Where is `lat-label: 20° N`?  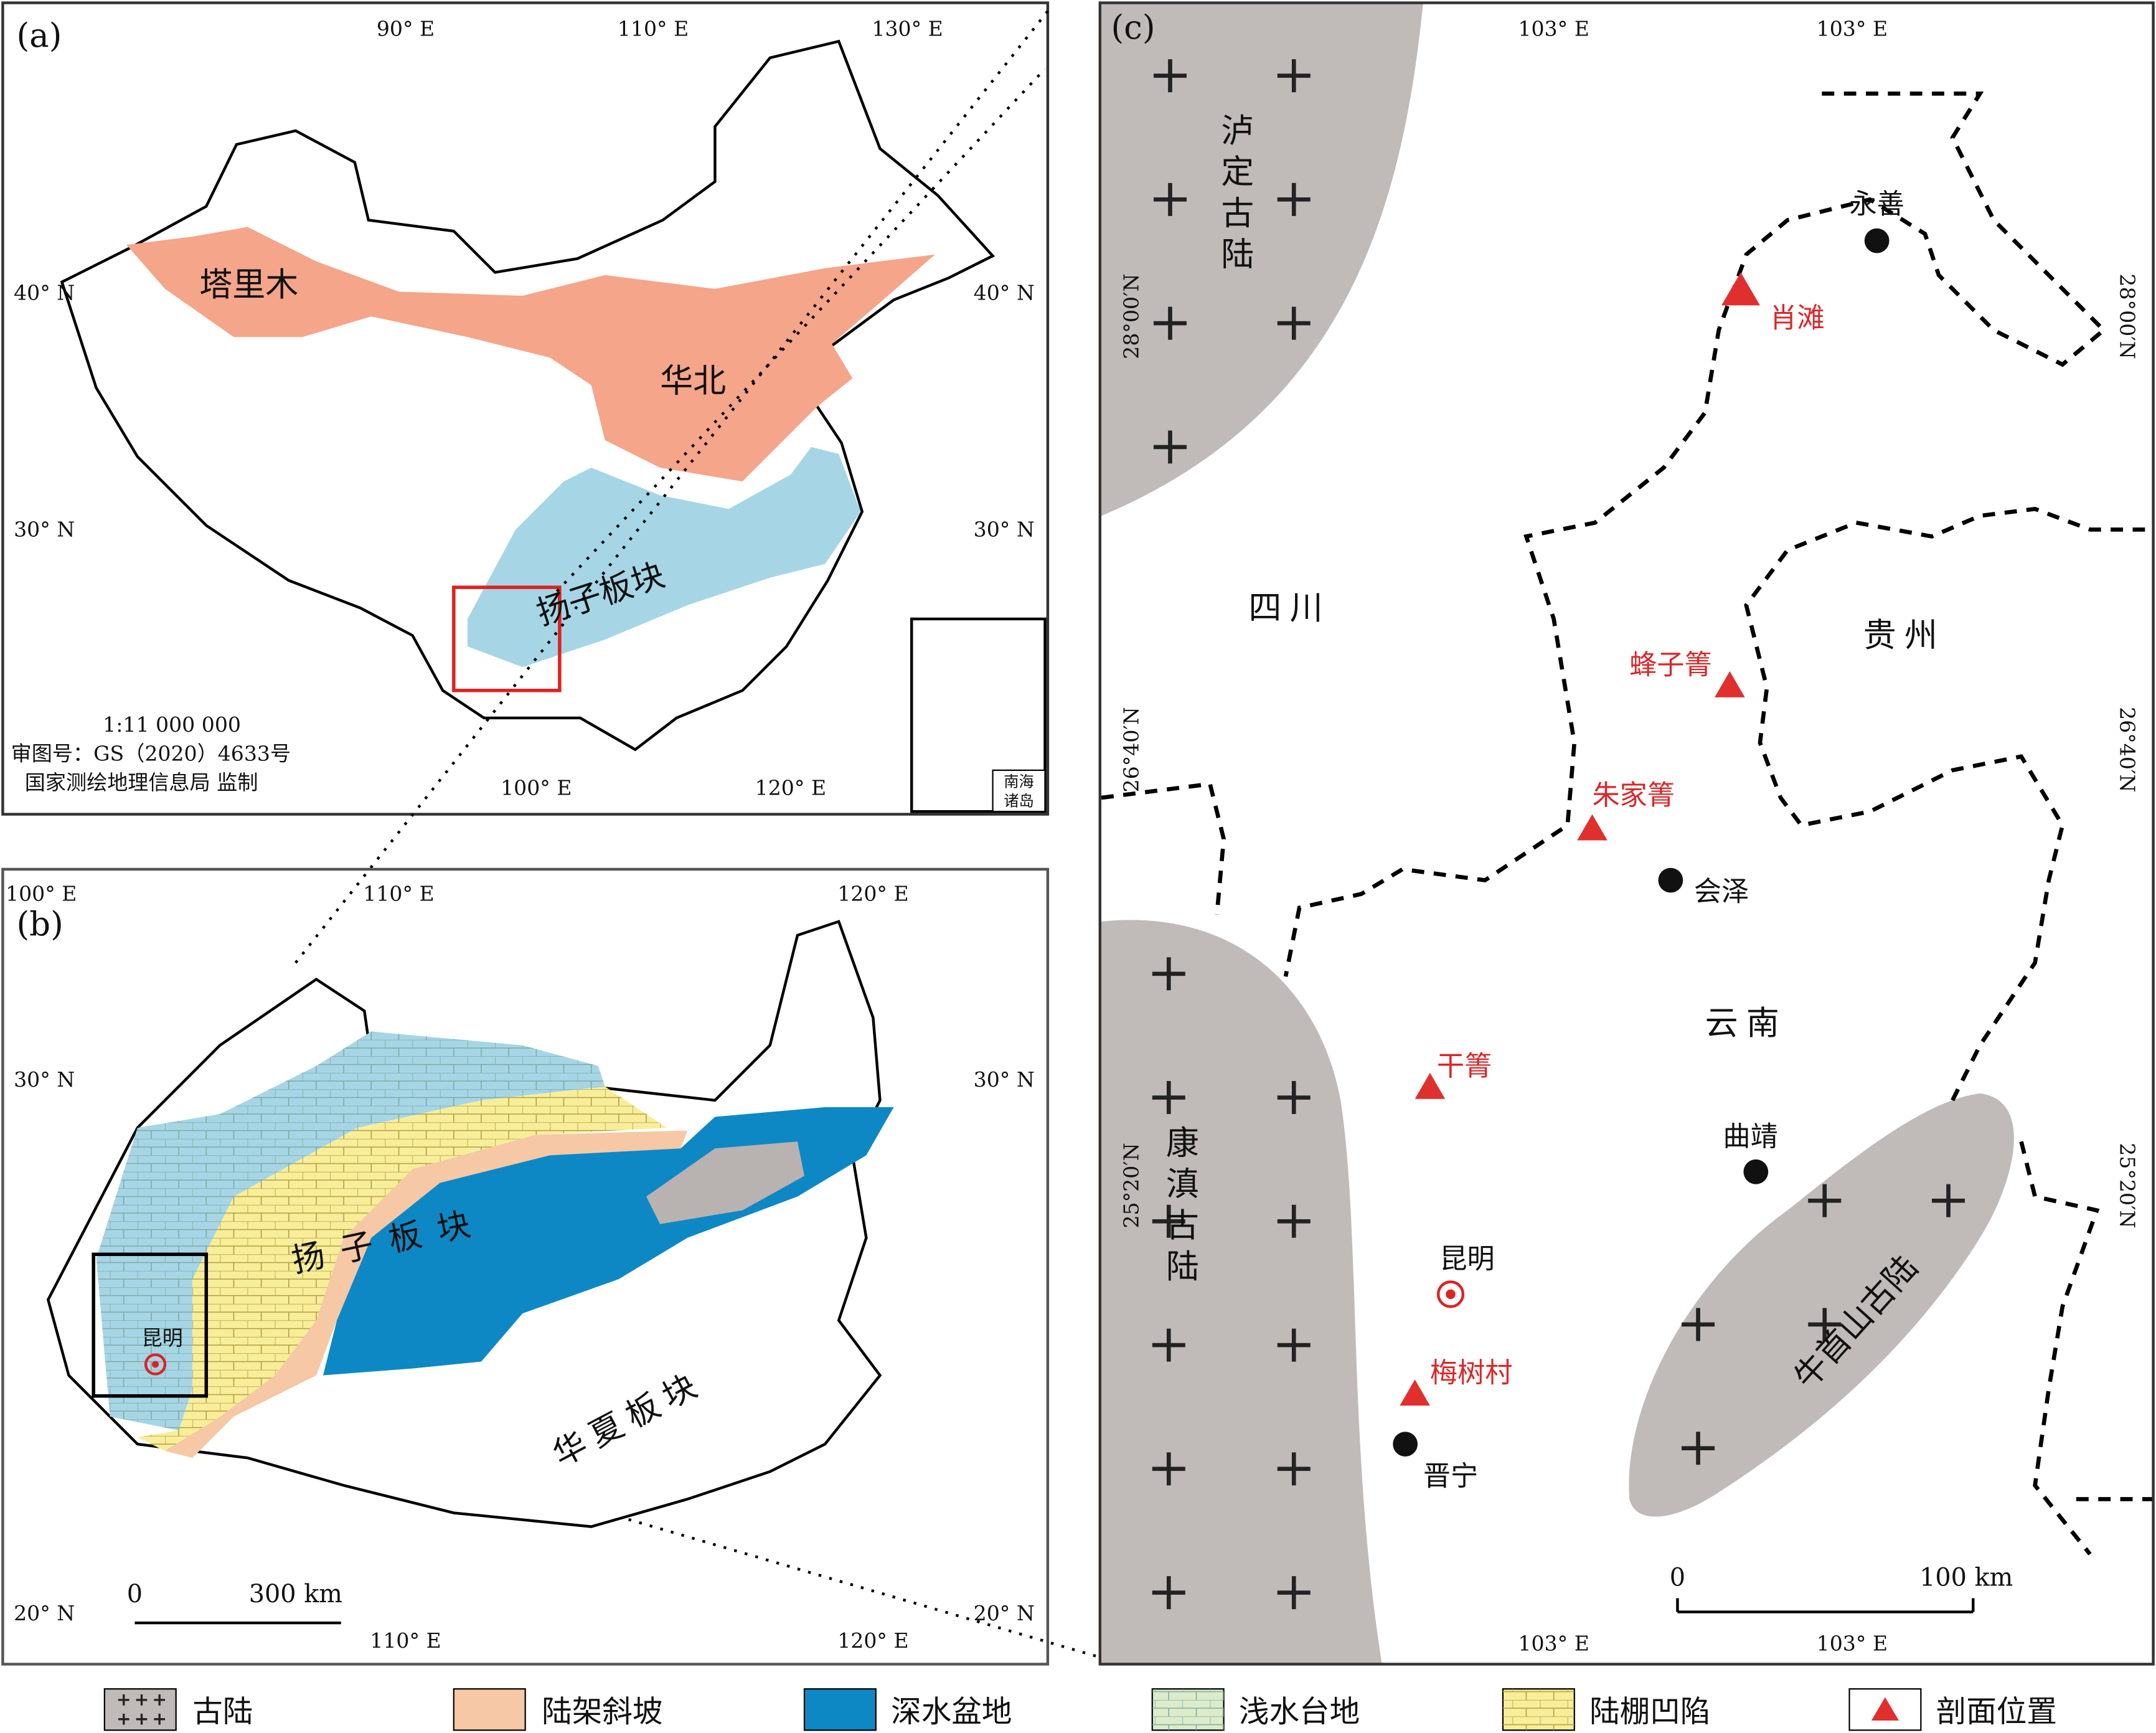 lat-label: 20° N is located at coordinates (45, 1613).